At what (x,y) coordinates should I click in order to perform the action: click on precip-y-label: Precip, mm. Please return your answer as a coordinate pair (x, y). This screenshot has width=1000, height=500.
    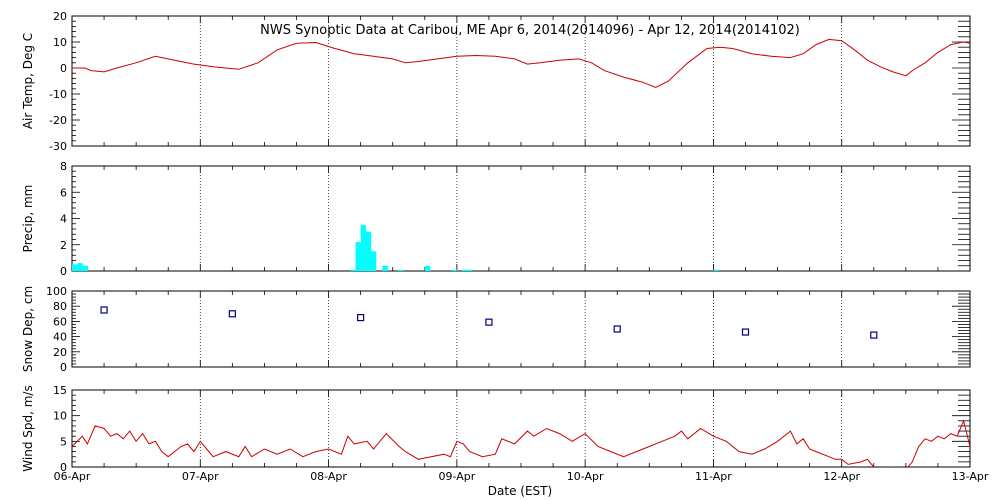
    Looking at the image, I should click on (28, 219).